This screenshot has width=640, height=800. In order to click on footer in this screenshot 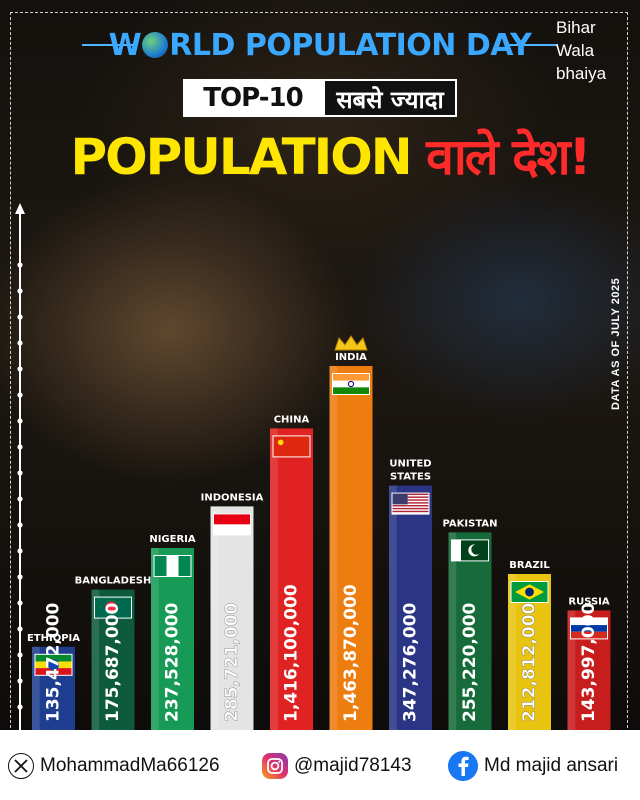, I will do `click(320, 765)`.